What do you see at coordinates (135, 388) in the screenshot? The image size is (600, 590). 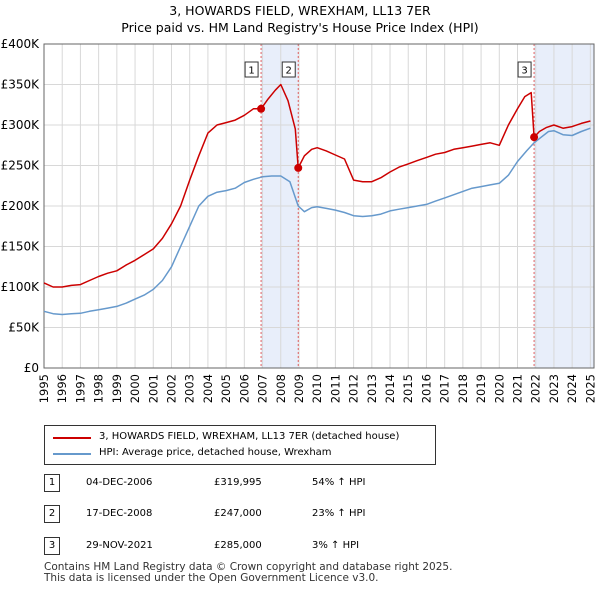 I see `x-tick-label: 2000` at bounding box center [135, 388].